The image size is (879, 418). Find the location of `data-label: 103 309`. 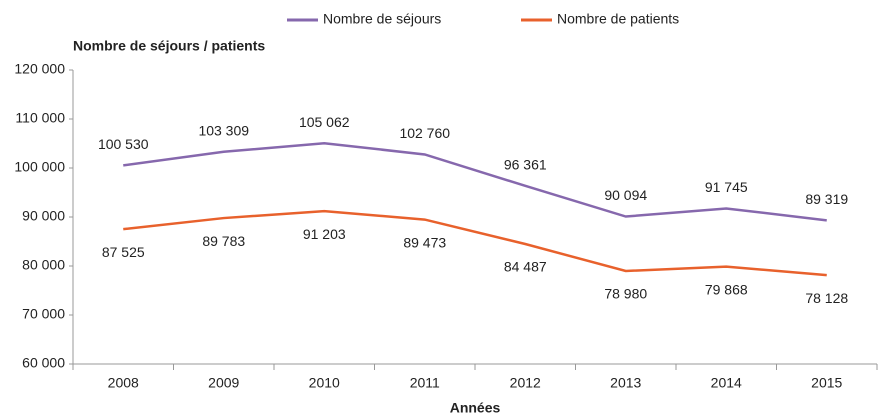

data-label: 103 309 is located at coordinates (223, 130).